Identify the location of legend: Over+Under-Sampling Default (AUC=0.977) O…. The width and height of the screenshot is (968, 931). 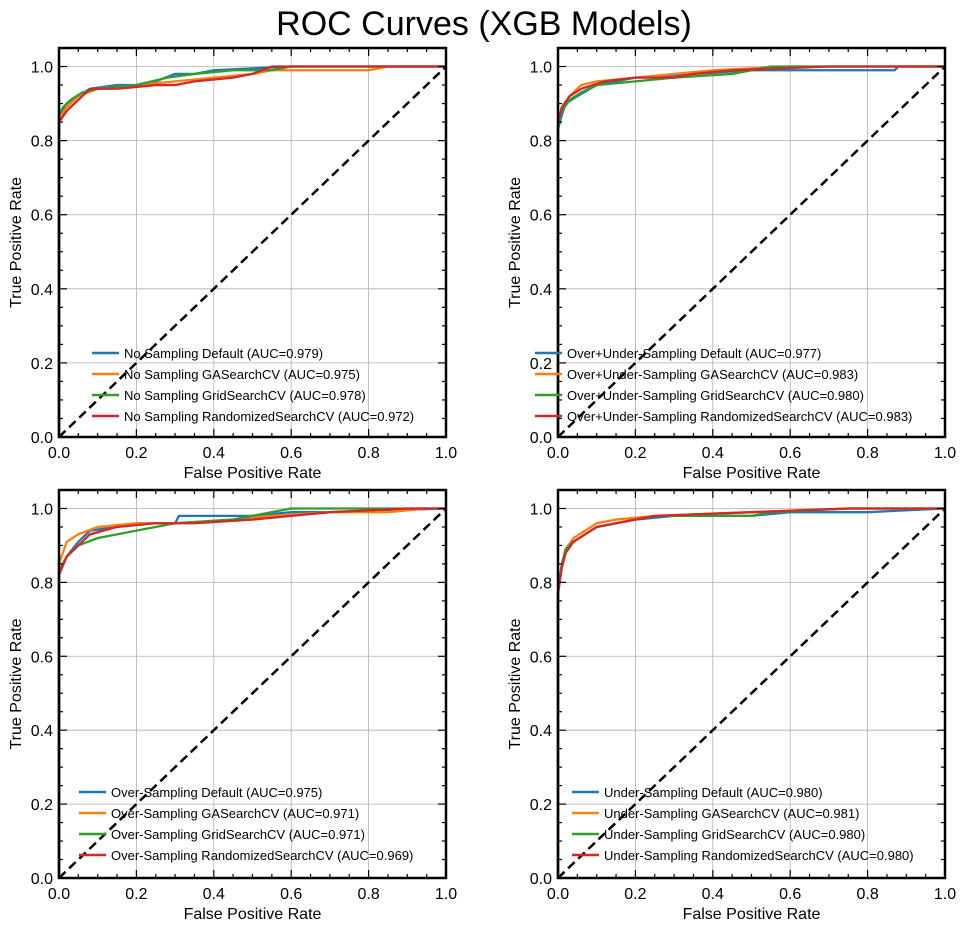
(723, 385).